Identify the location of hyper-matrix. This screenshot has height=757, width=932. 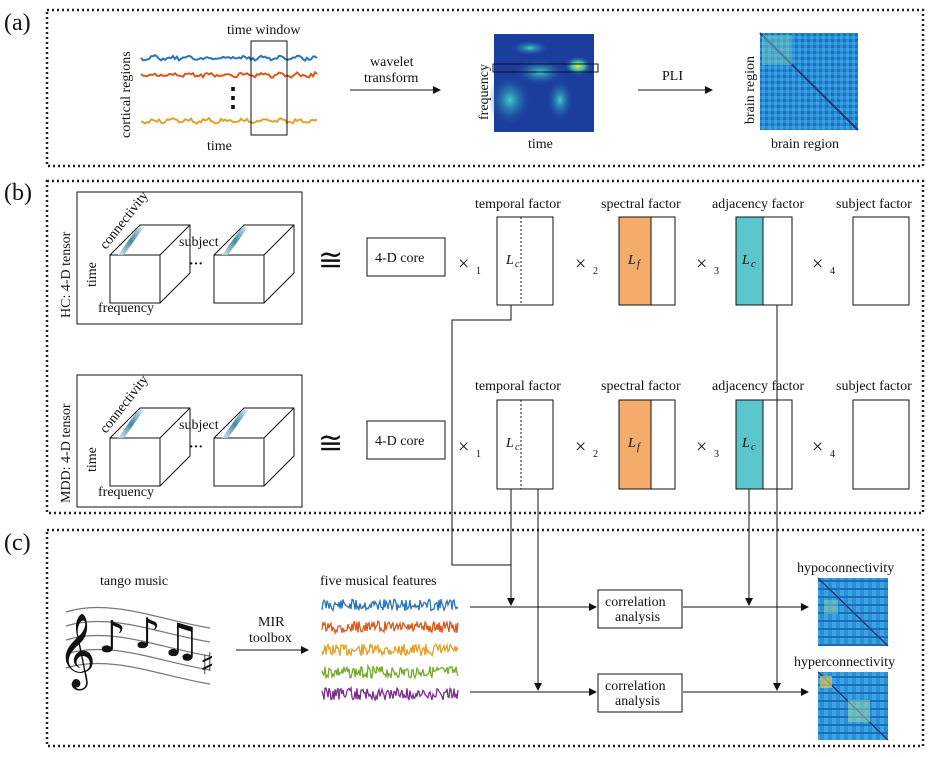
(853, 706).